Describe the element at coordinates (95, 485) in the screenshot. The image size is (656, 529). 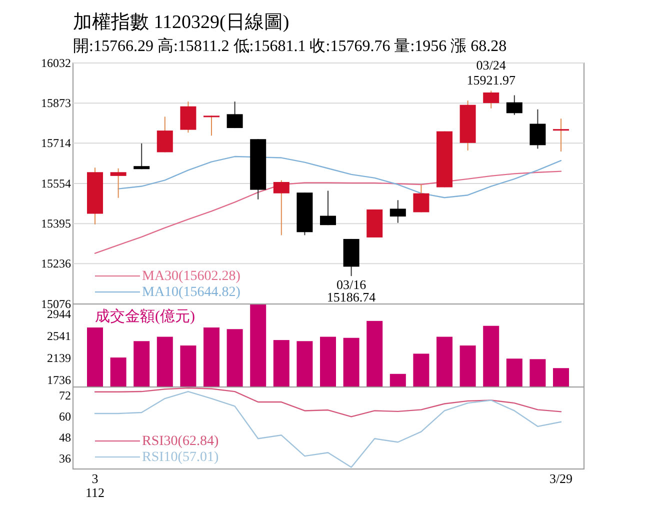
I see `x-tick-label: 3 112` at that location.